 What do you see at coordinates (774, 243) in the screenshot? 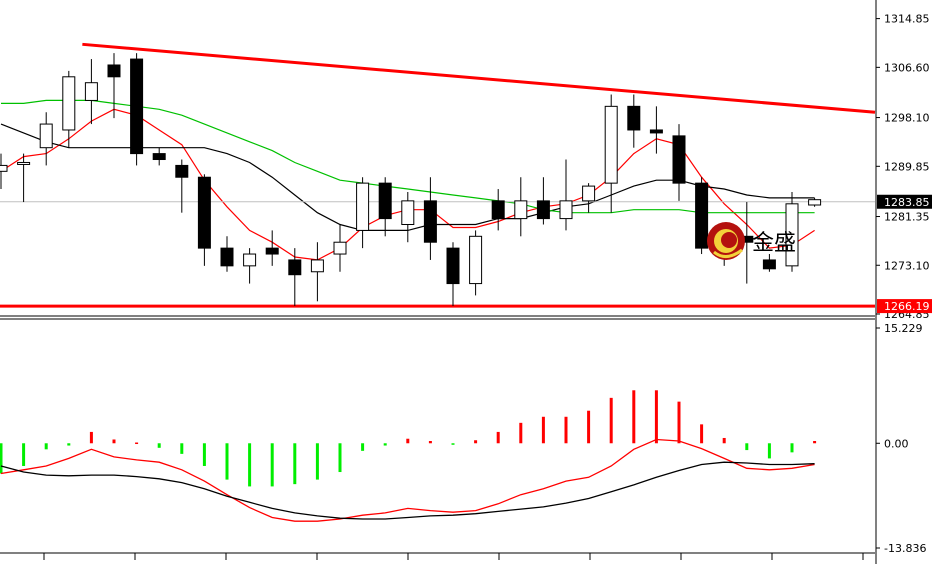
I see `logo-text: 金盛` at bounding box center [774, 243].